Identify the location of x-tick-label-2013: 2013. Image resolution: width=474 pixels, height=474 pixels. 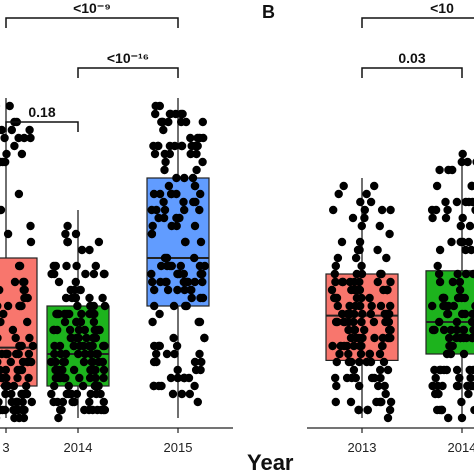
(362, 447).